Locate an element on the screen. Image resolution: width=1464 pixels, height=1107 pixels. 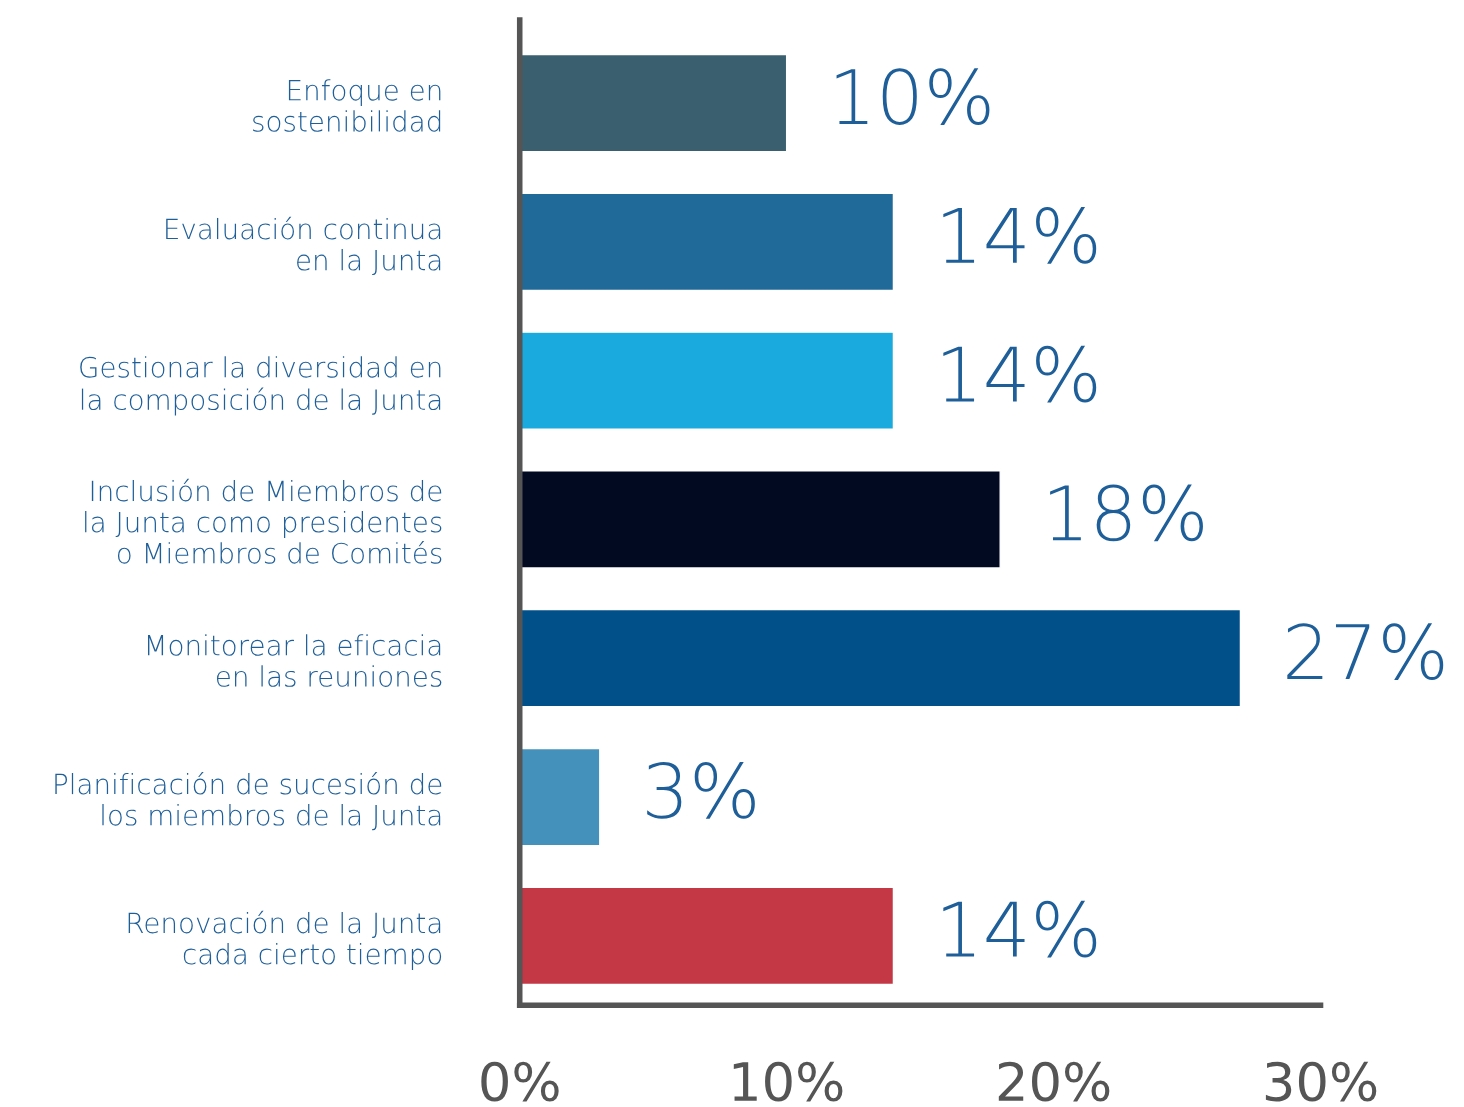
x-tick-label: 30% is located at coordinates (1321, 1081).